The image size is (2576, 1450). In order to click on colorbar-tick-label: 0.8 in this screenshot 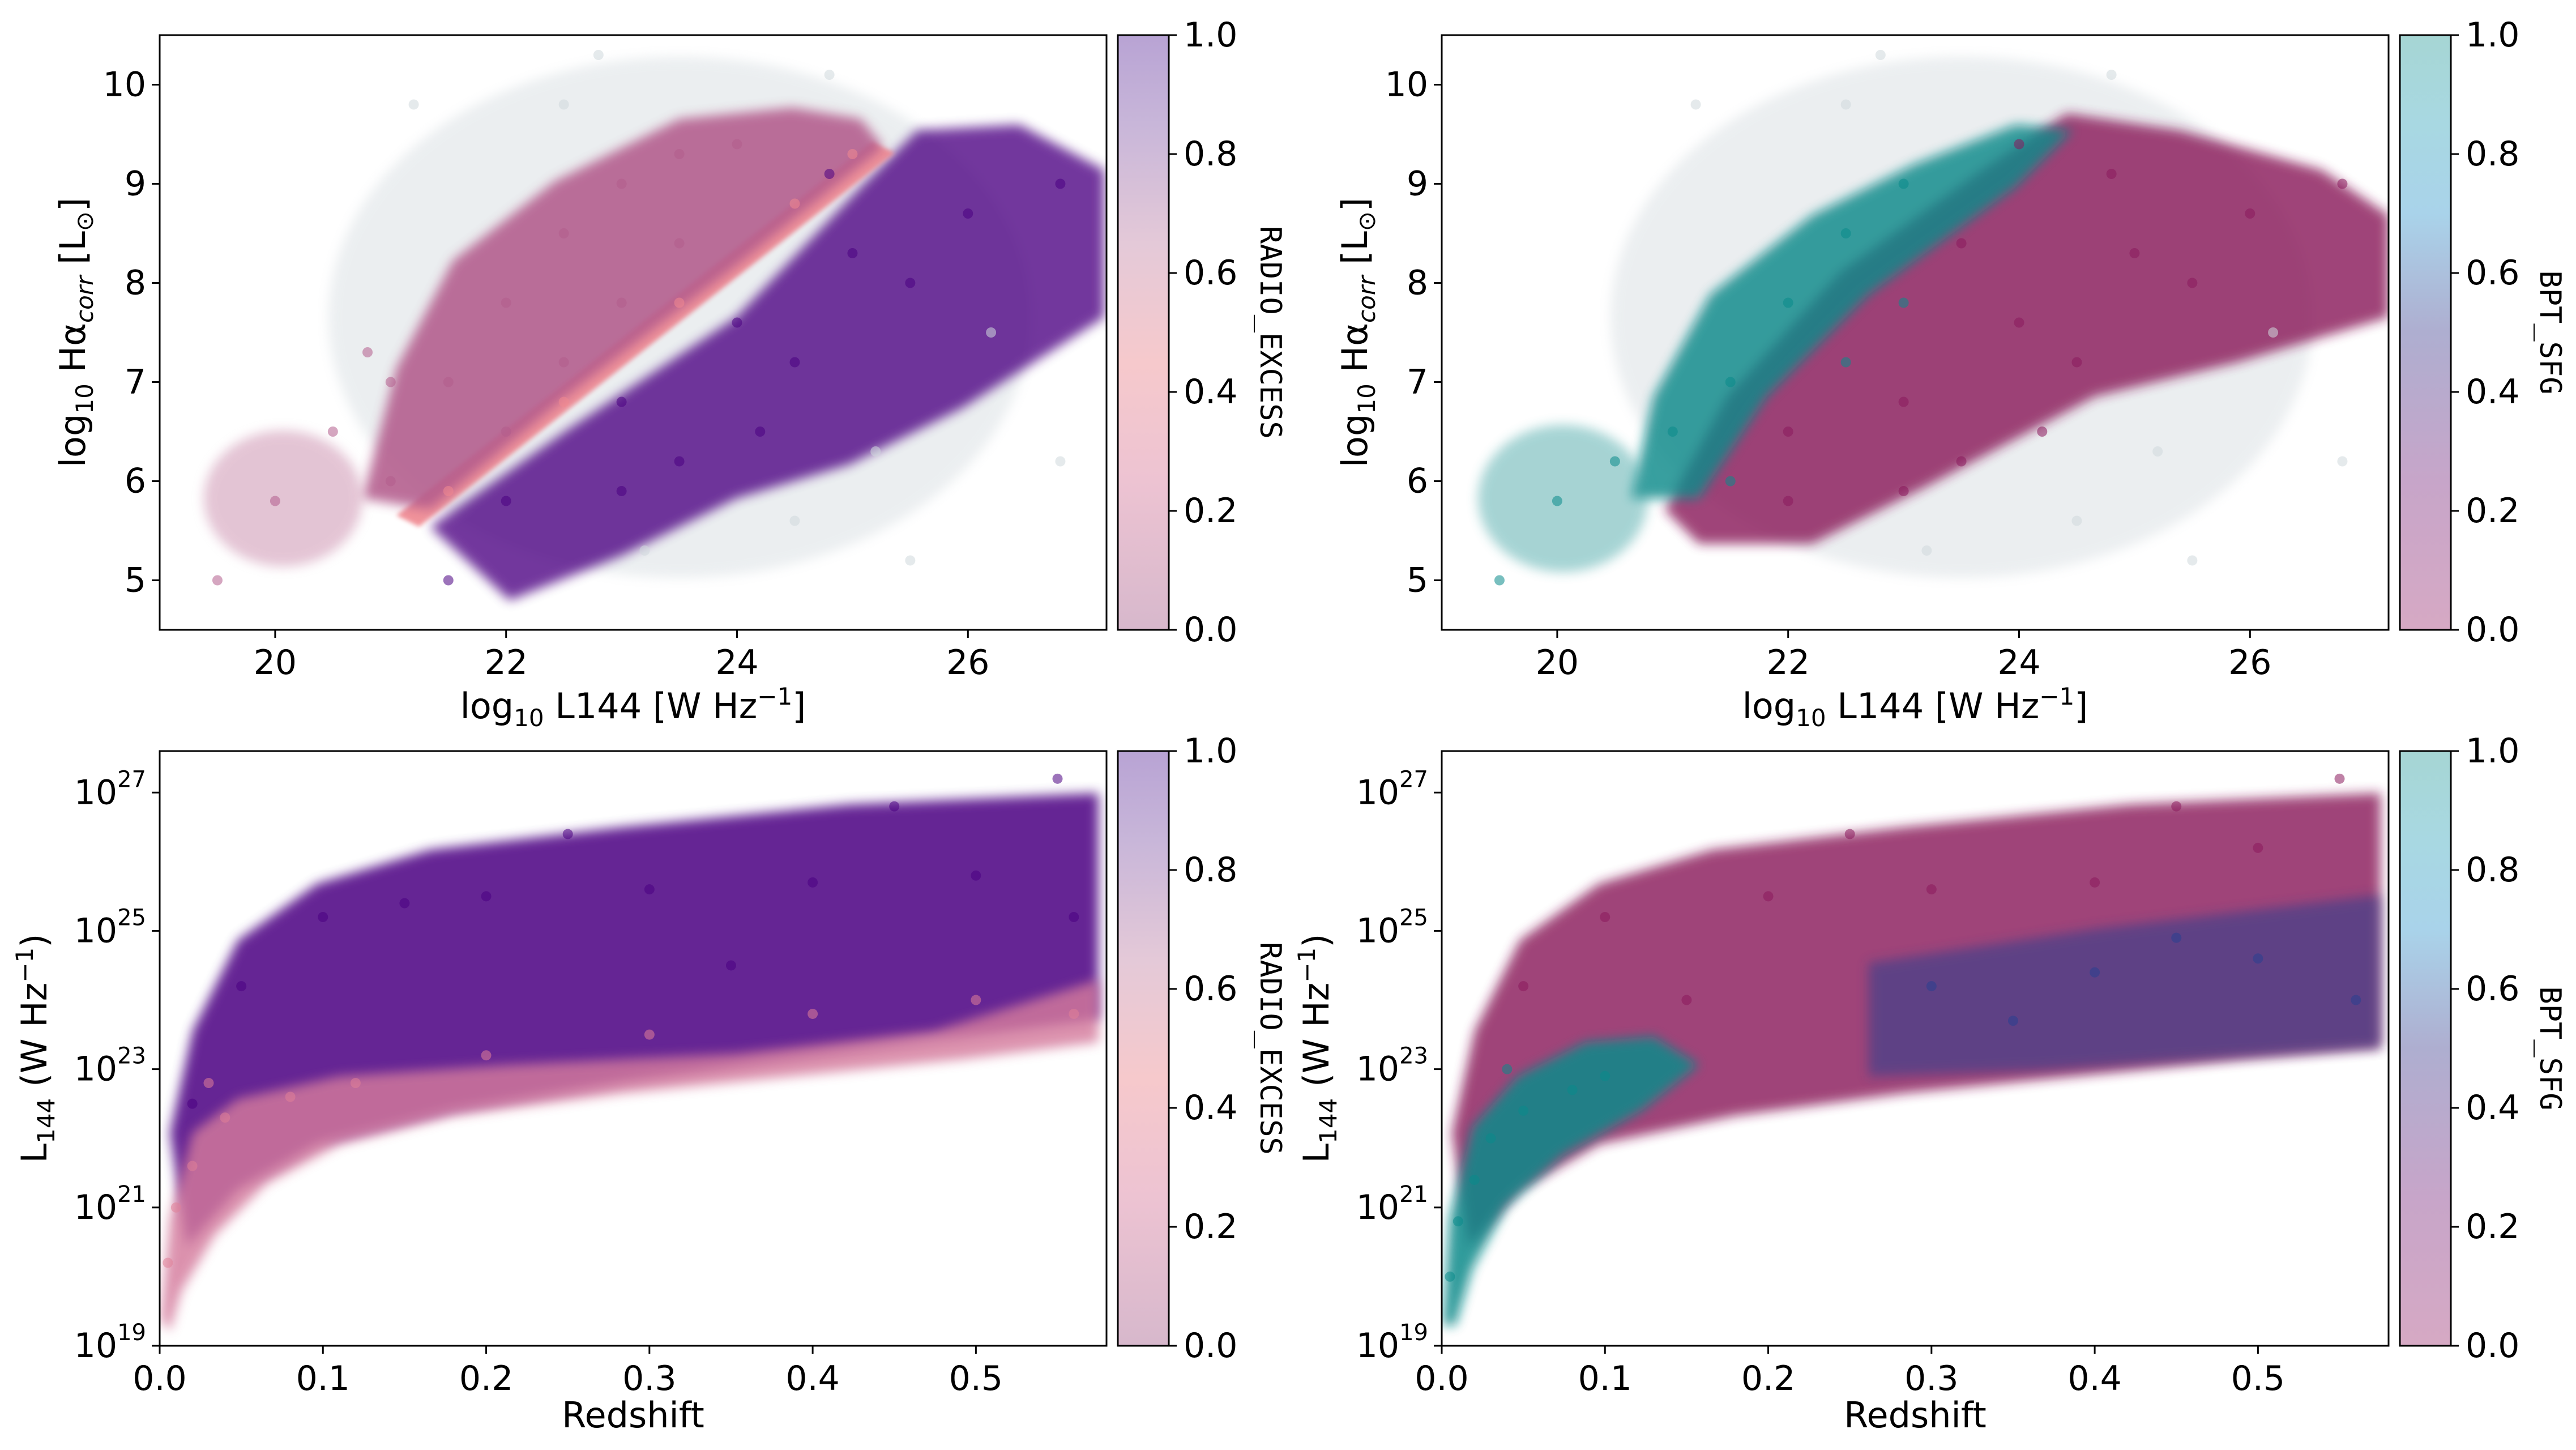, I will do `click(2492, 870)`.